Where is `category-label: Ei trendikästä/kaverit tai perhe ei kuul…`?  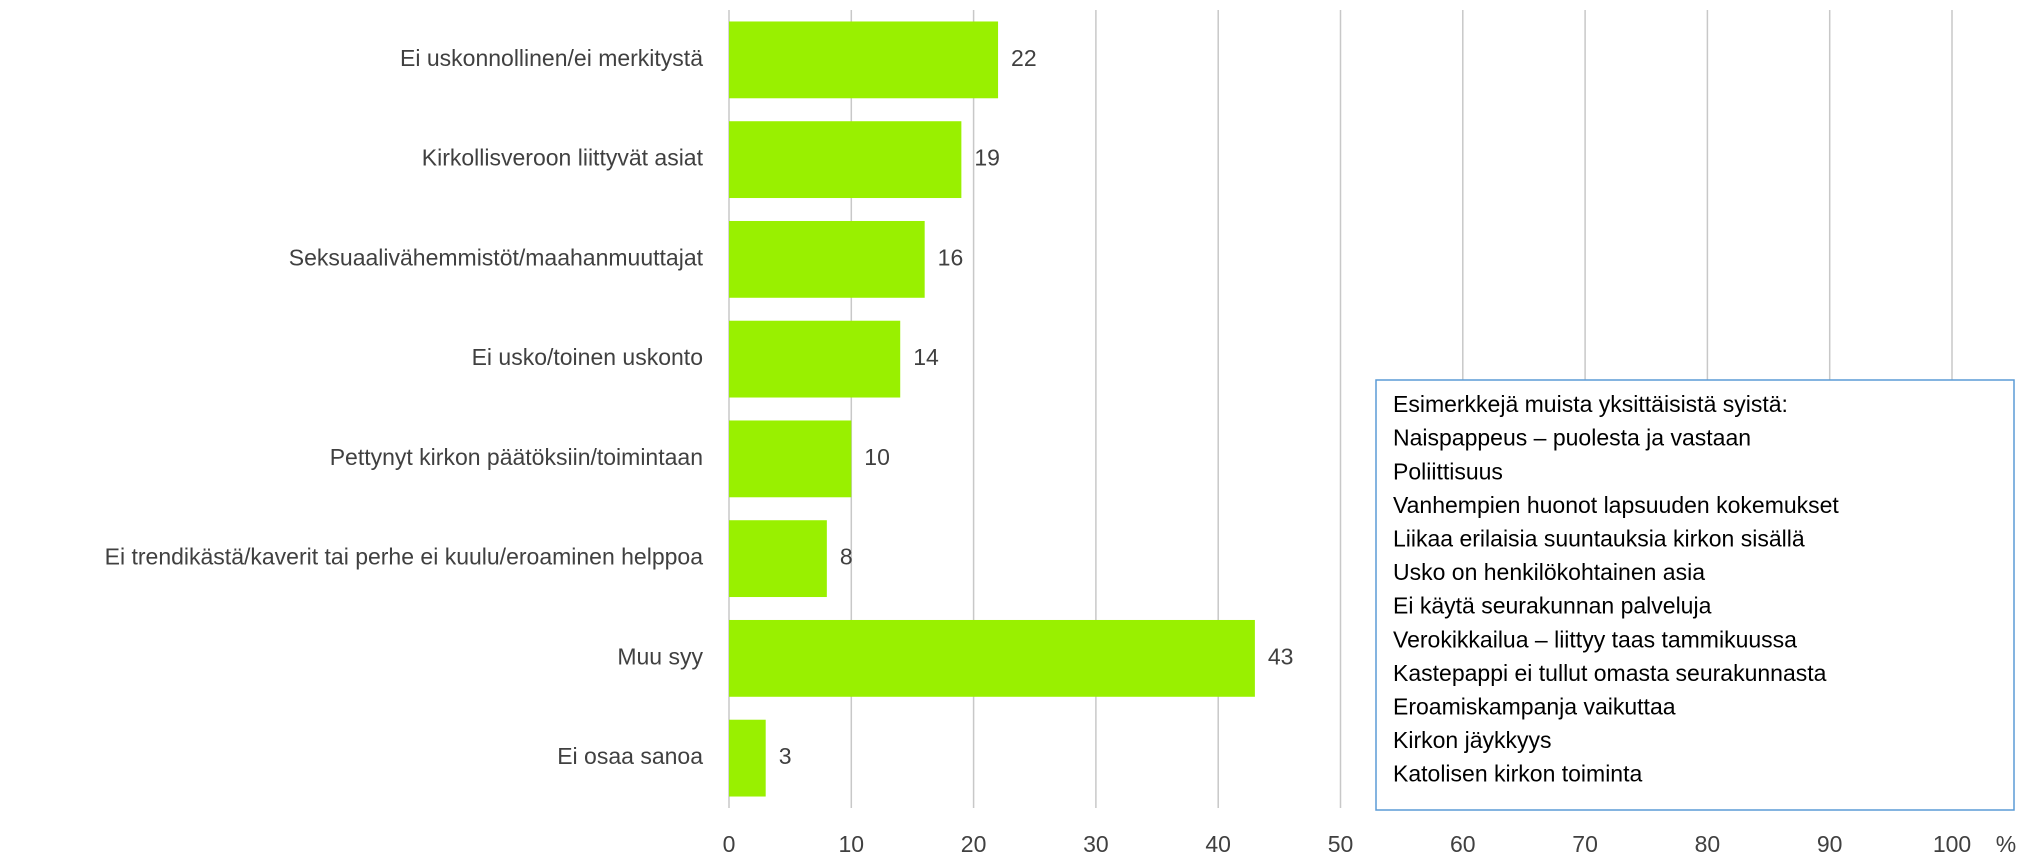 category-label: Ei trendikästä/kaverit tai perhe ei kuul… is located at coordinates (404, 557).